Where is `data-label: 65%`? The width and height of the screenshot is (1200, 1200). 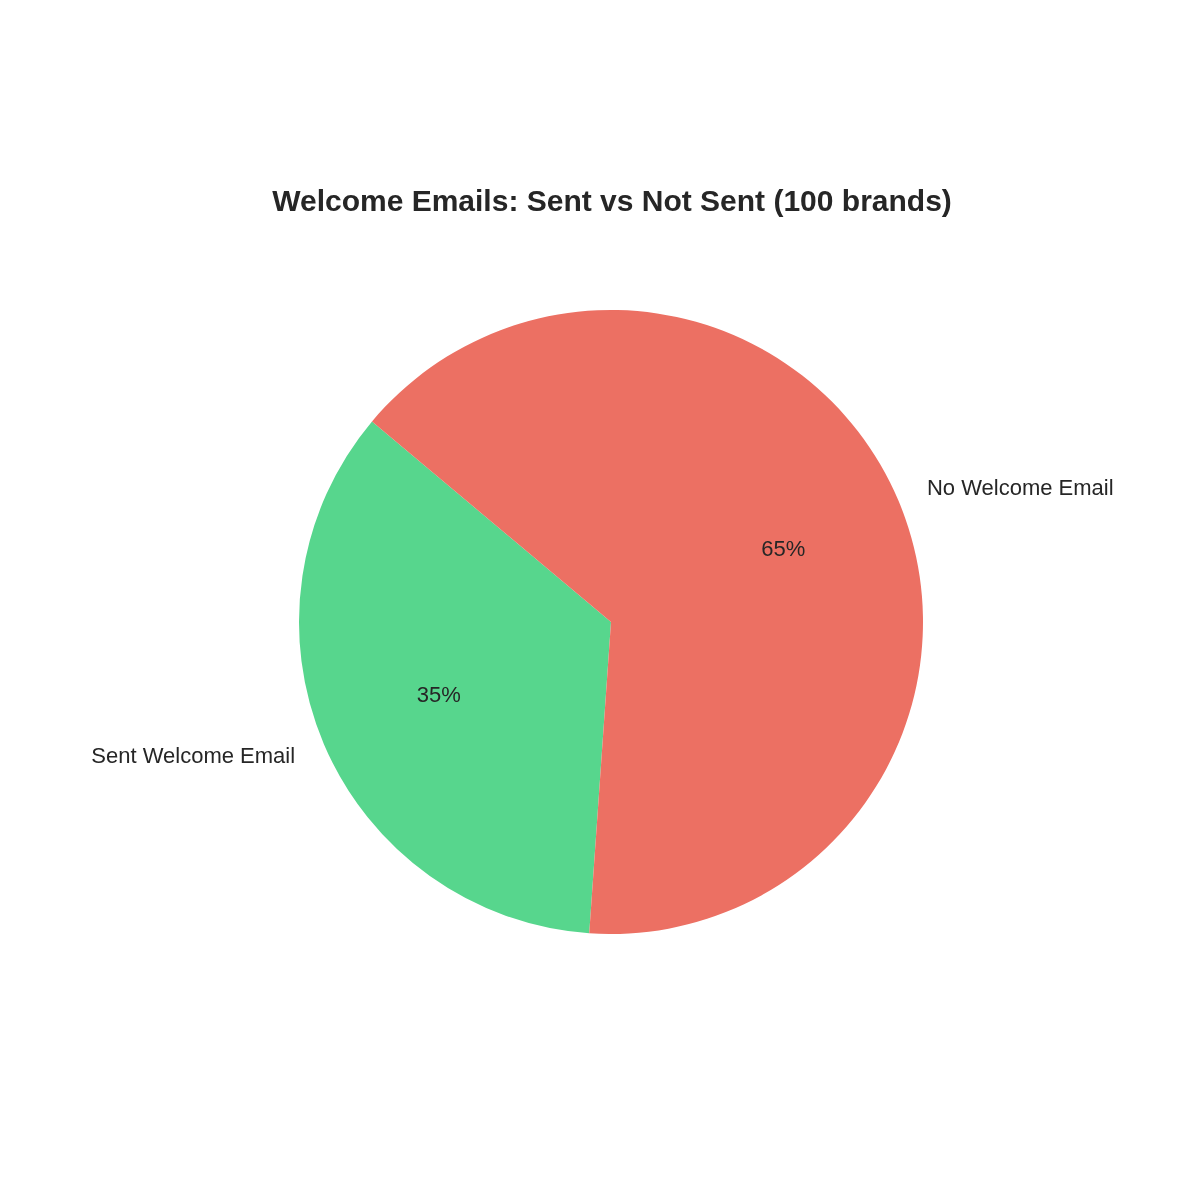 data-label: 65% is located at coordinates (783, 548).